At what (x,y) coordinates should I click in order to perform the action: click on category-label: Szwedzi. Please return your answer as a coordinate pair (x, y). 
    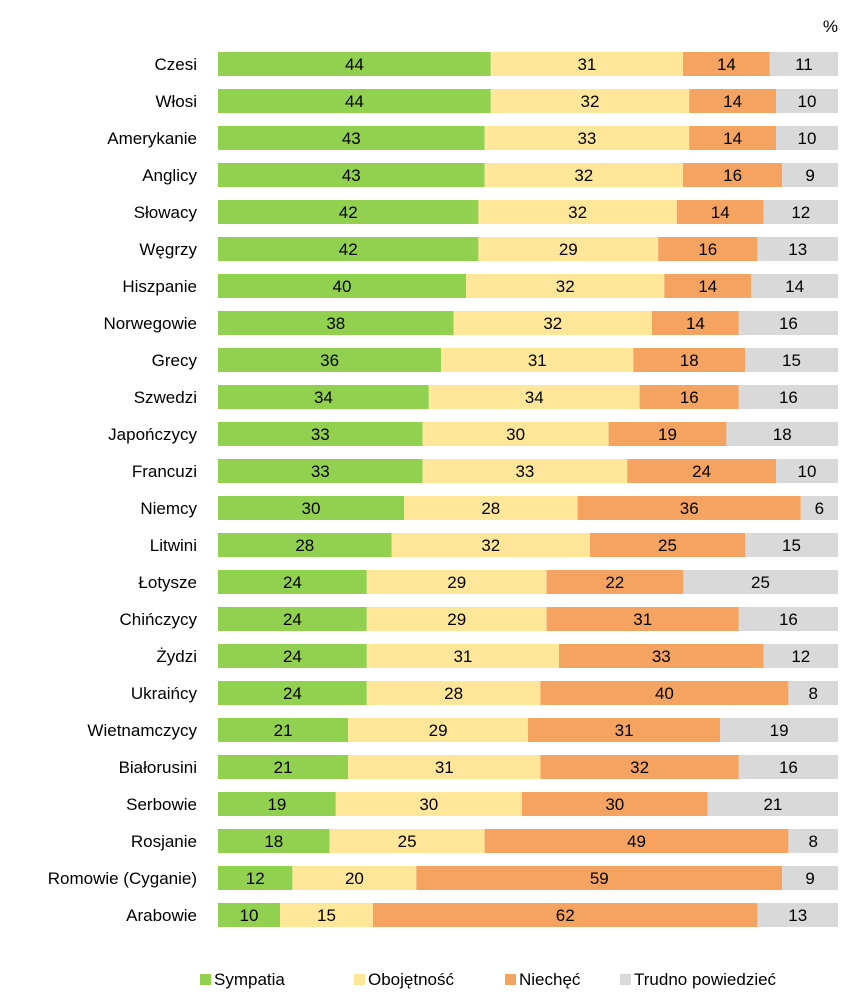
    Looking at the image, I should click on (165, 397).